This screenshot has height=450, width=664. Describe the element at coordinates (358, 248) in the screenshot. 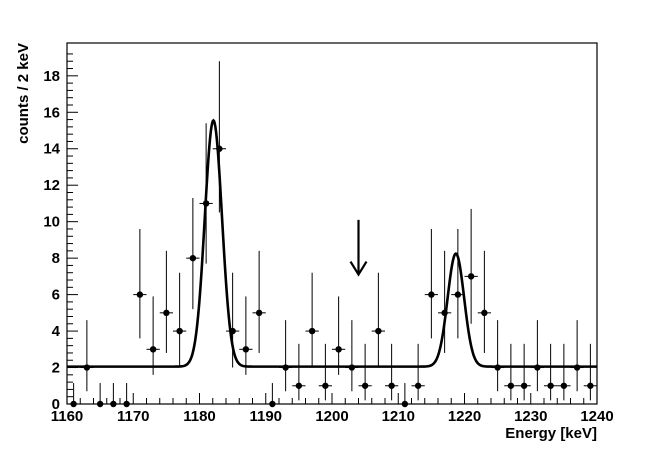

I see `arrow-group` at that location.